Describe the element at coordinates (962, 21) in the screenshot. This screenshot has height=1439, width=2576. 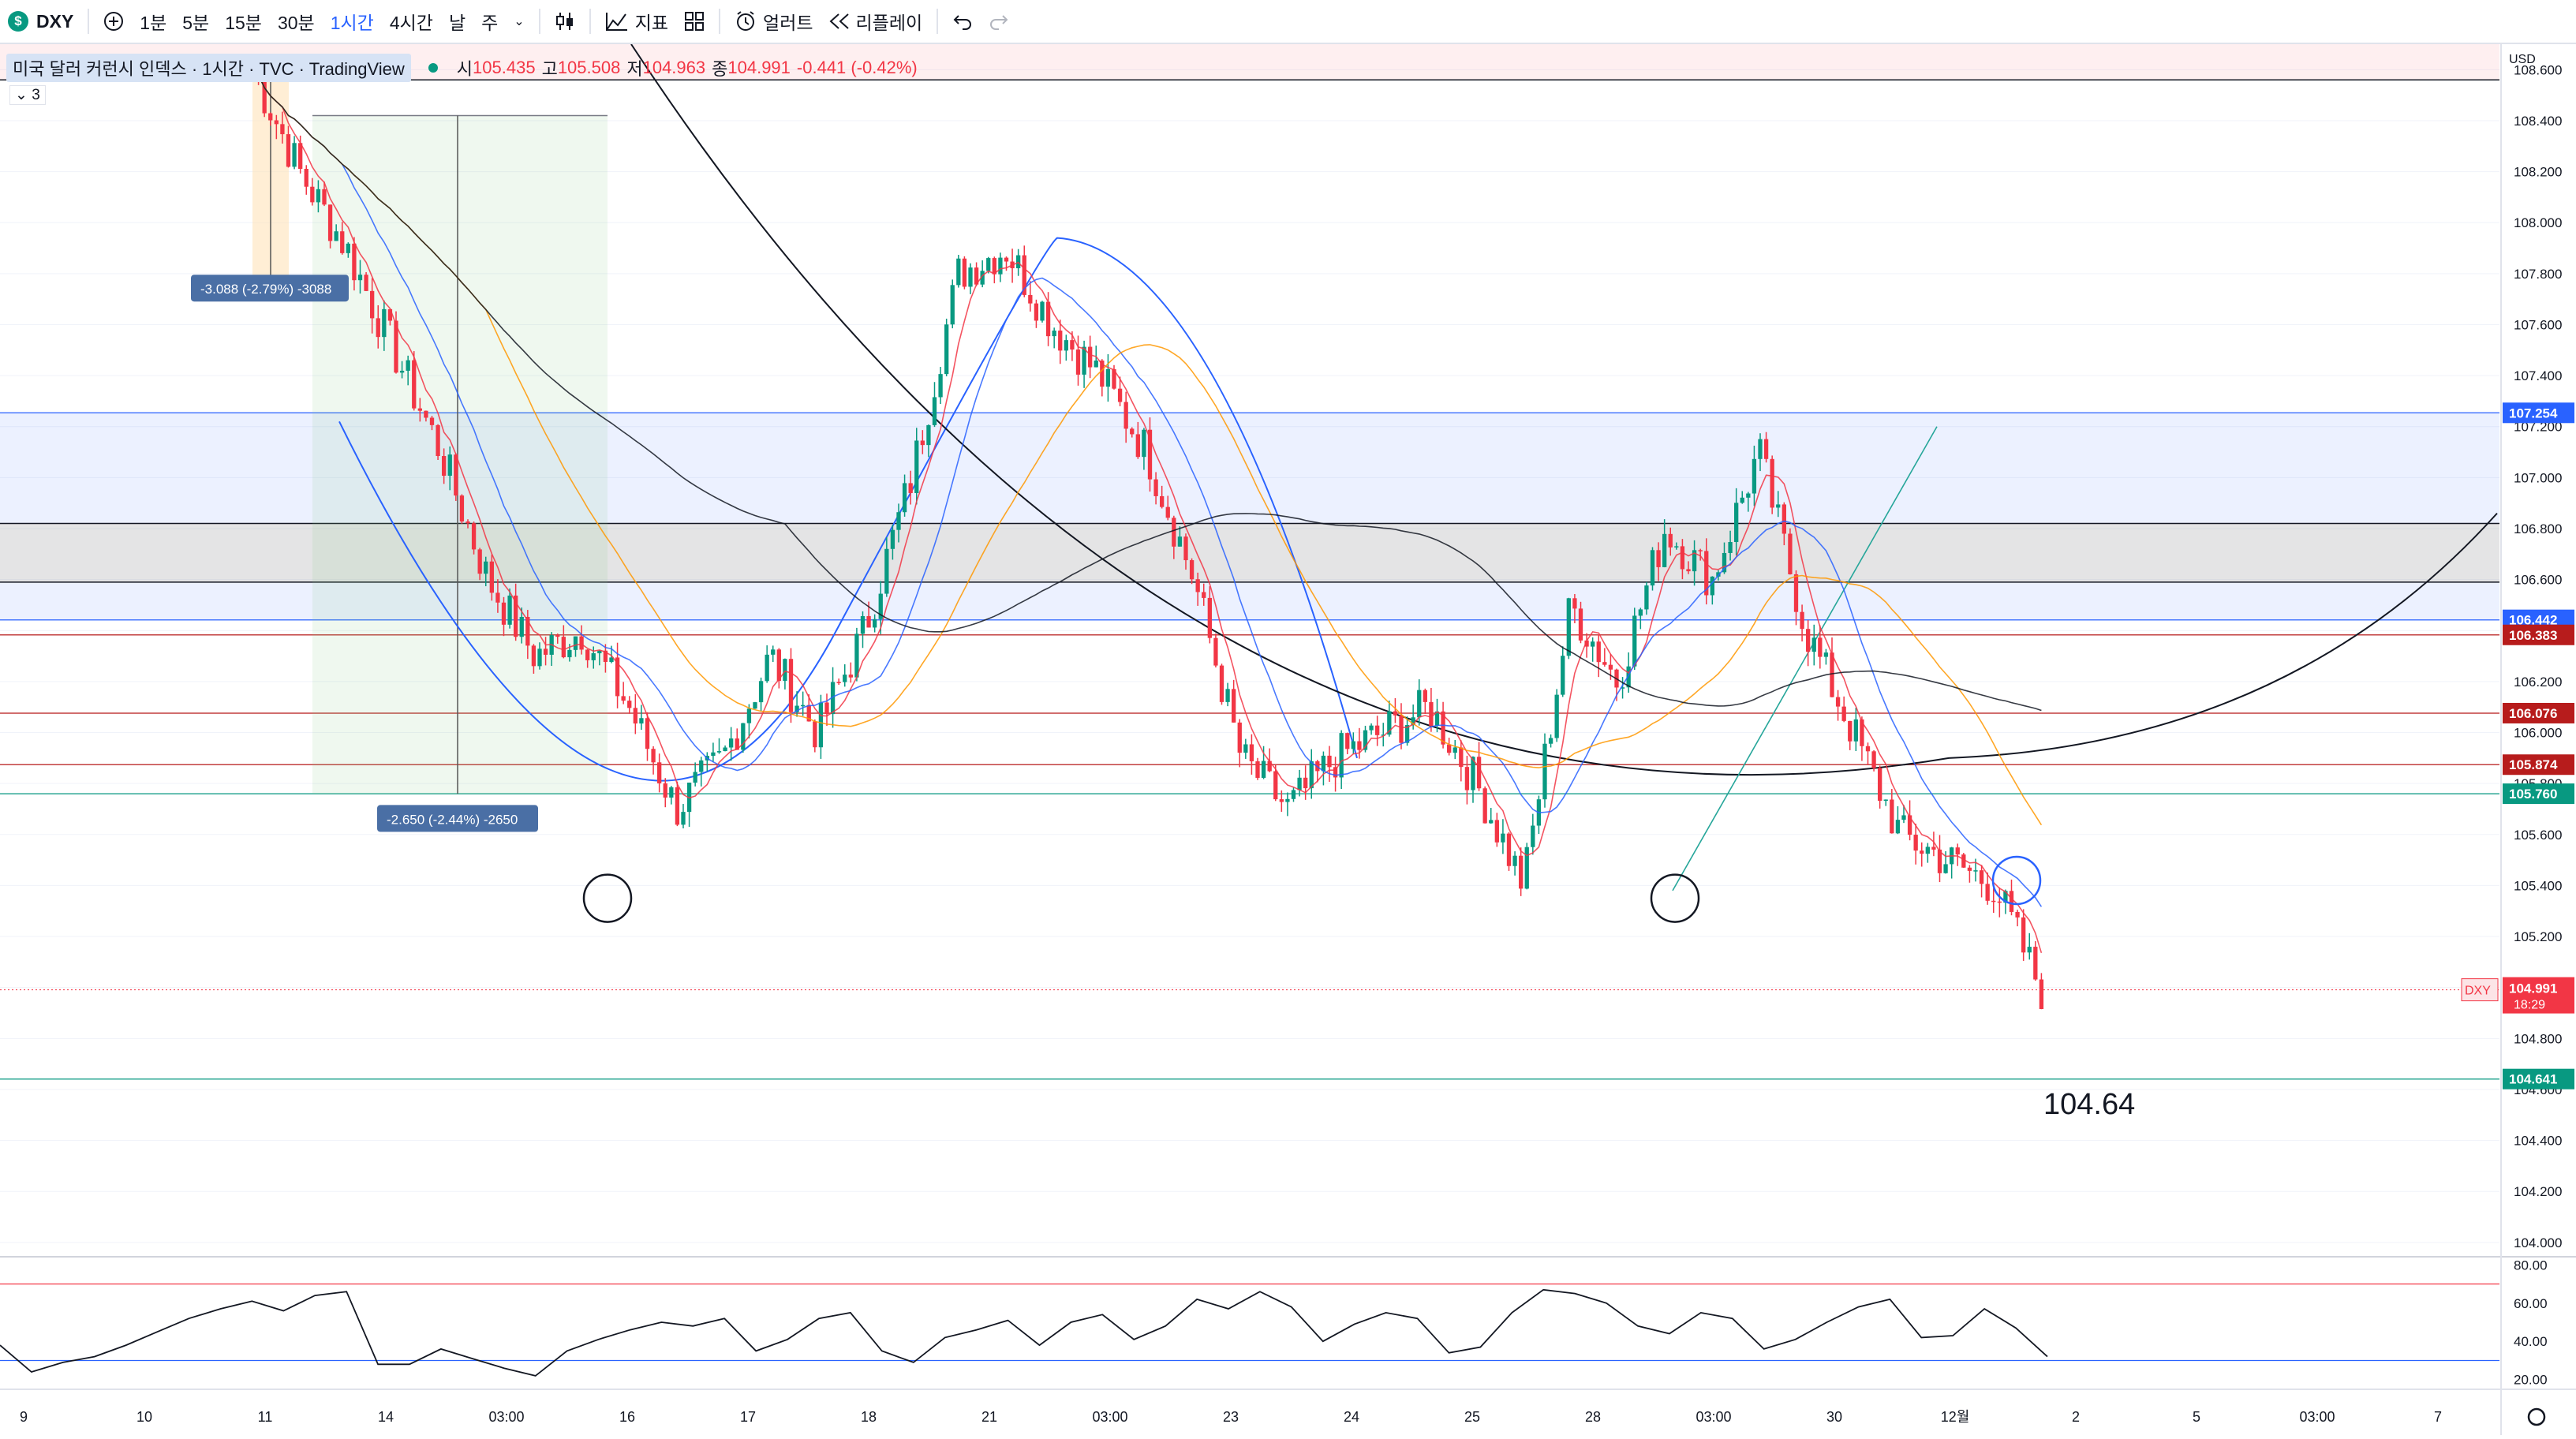
I see `undo-button` at that location.